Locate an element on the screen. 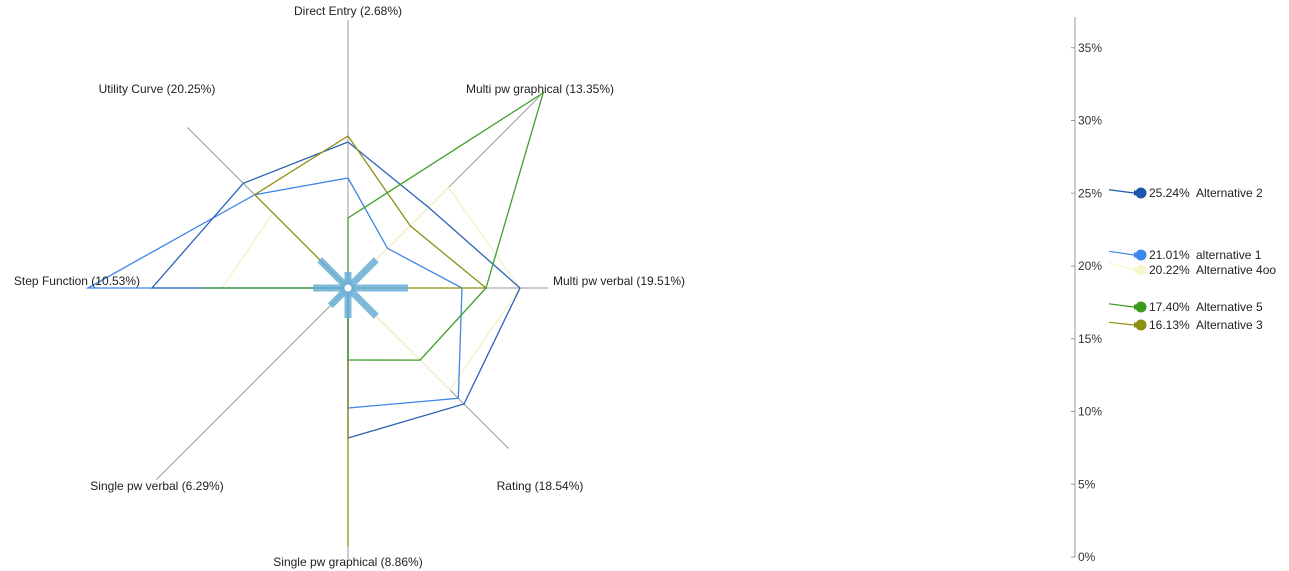 The width and height of the screenshot is (1289, 571). radar-axis-label: Single pw verbal (6.29%) is located at coordinates (156, 486).